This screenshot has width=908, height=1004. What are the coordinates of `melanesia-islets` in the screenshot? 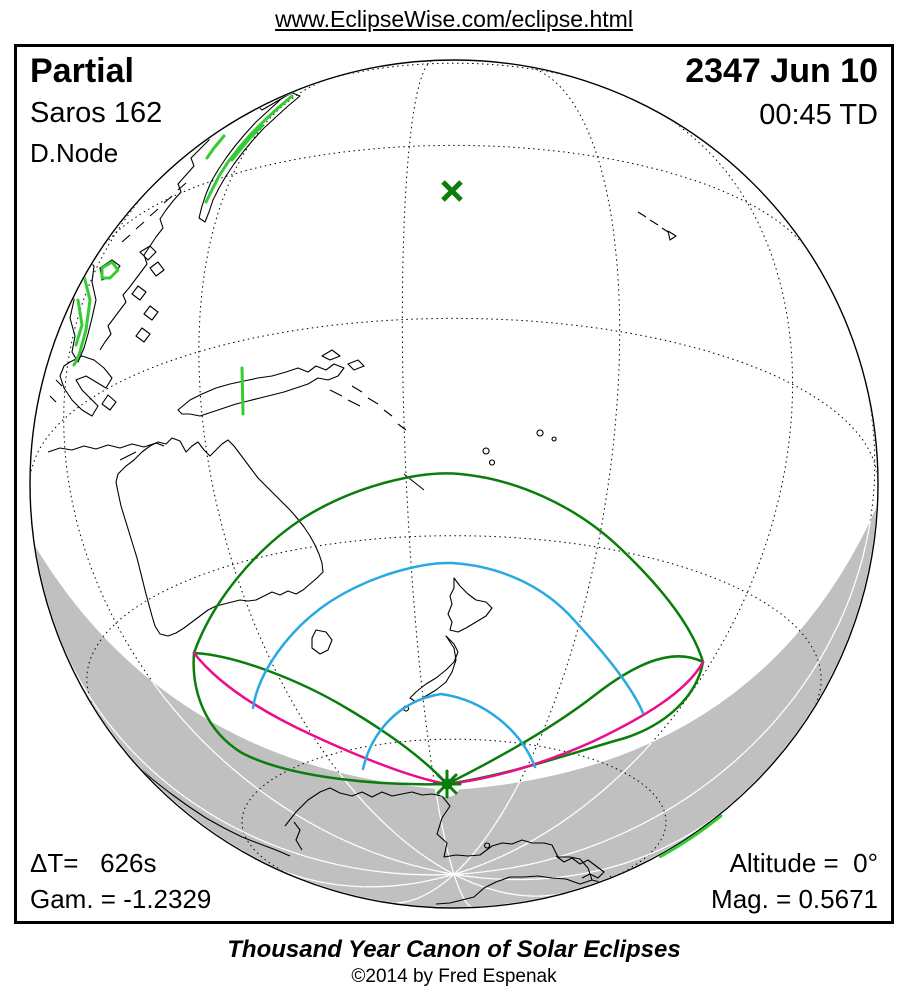 It's located at (439, 420).